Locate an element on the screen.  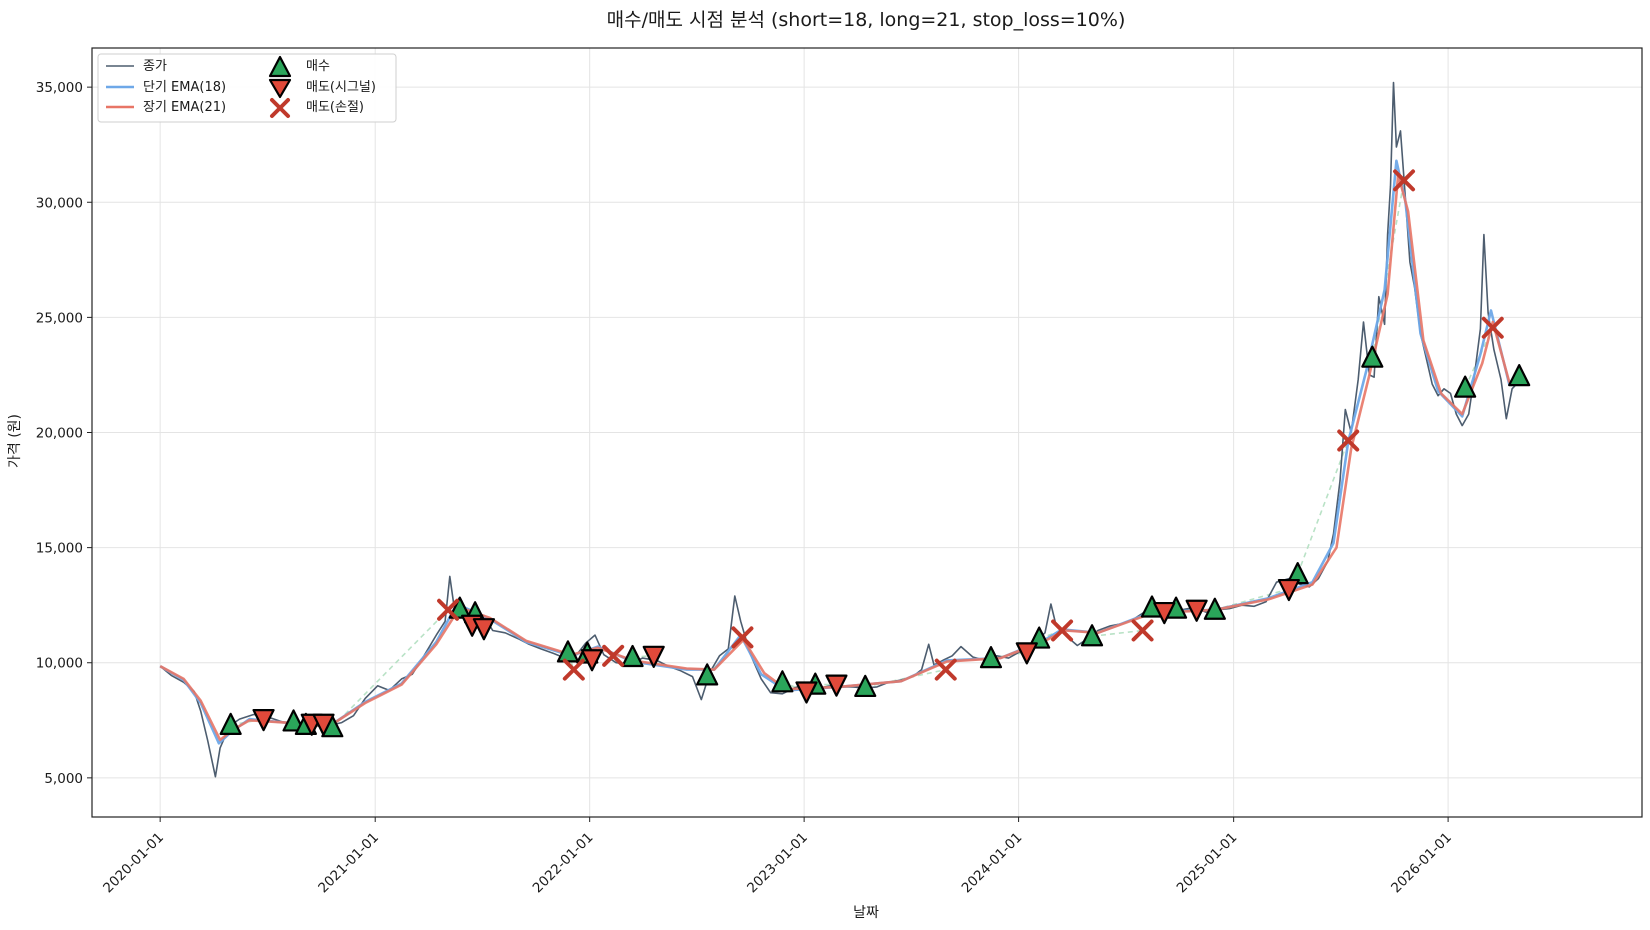
x-tick-label: 2026-01-01 is located at coordinates (1421, 863).